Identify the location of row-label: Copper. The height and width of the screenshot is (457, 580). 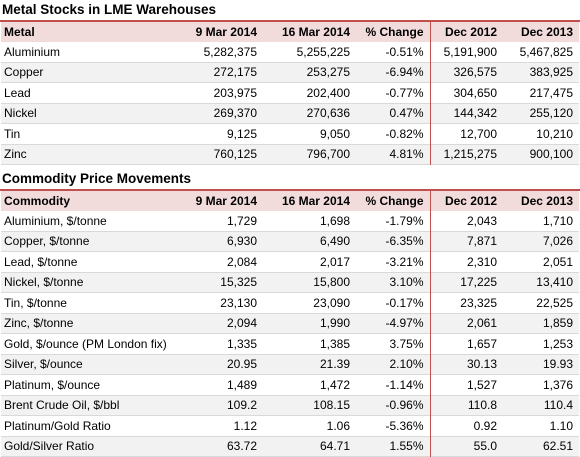
(24, 72).